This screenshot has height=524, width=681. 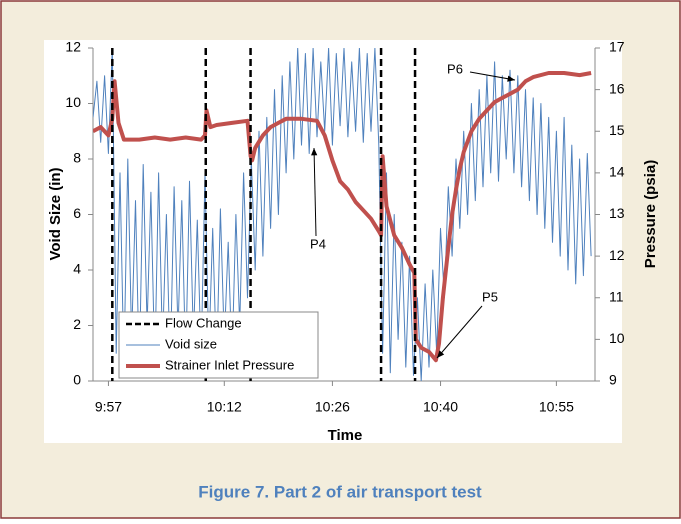 I want to click on x-tick-label: 10:40, so click(x=440, y=407).